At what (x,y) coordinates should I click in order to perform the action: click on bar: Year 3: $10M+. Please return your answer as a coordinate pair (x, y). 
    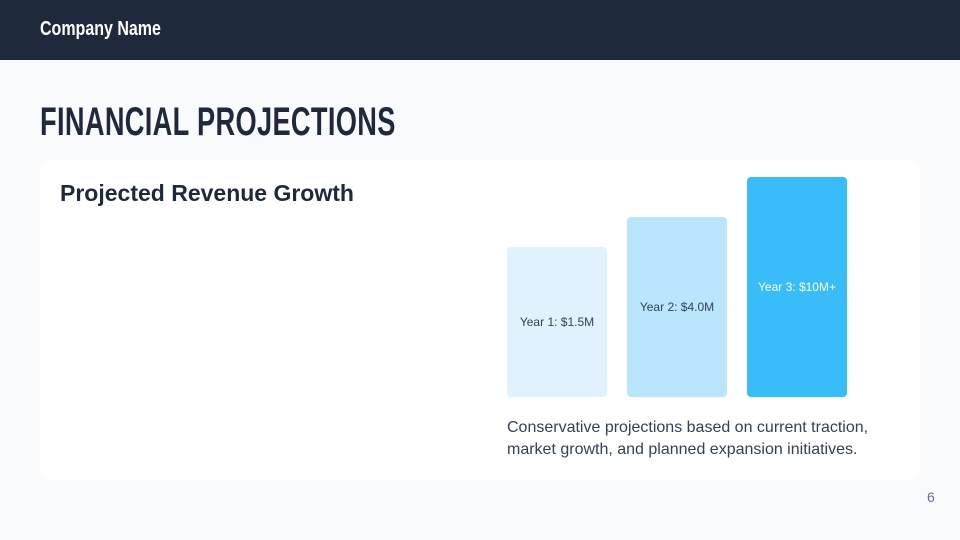
    Looking at the image, I should click on (797, 287).